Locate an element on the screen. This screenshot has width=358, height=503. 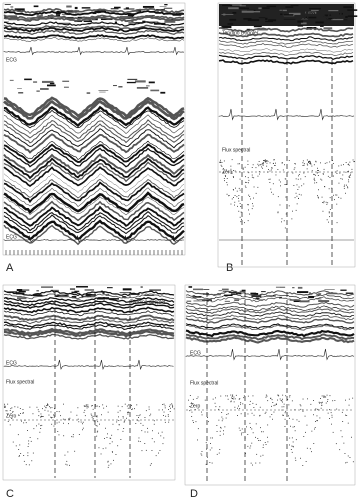
panel-label: A is located at coordinates (10, 268).